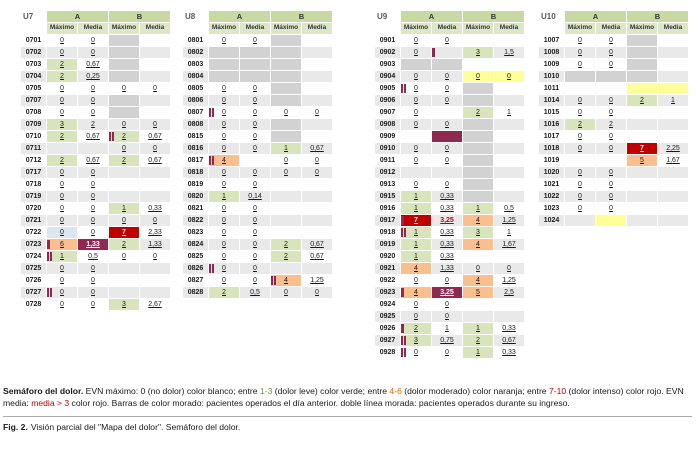 The image size is (700, 451). I want to click on pain-value: 0,67, so click(93, 136).